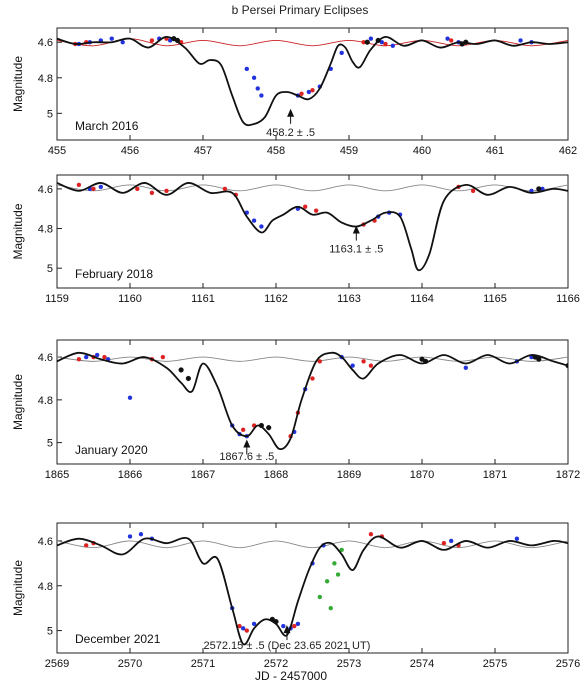 The height and width of the screenshot is (684, 582). What do you see at coordinates (568, 664) in the screenshot?
I see `x-tick-label: 2576` at bounding box center [568, 664].